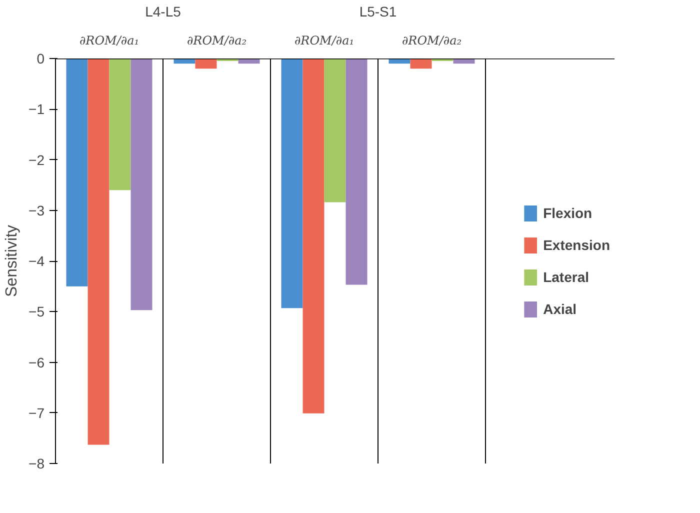  What do you see at coordinates (36, 464) in the screenshot?
I see `y-tick-label: −8` at bounding box center [36, 464].